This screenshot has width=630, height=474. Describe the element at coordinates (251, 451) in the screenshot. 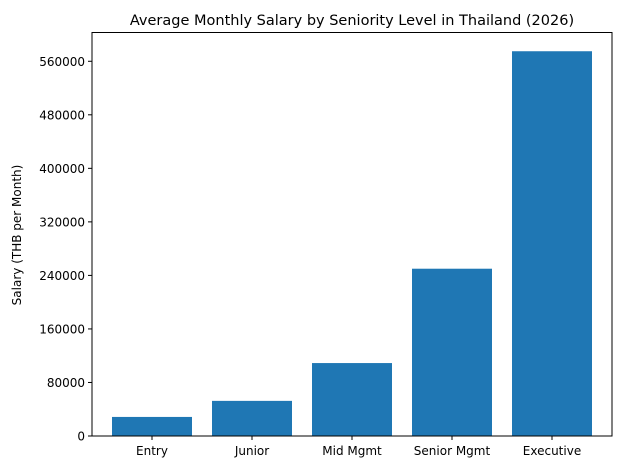

I see `x-tick-label: Junior` at that location.